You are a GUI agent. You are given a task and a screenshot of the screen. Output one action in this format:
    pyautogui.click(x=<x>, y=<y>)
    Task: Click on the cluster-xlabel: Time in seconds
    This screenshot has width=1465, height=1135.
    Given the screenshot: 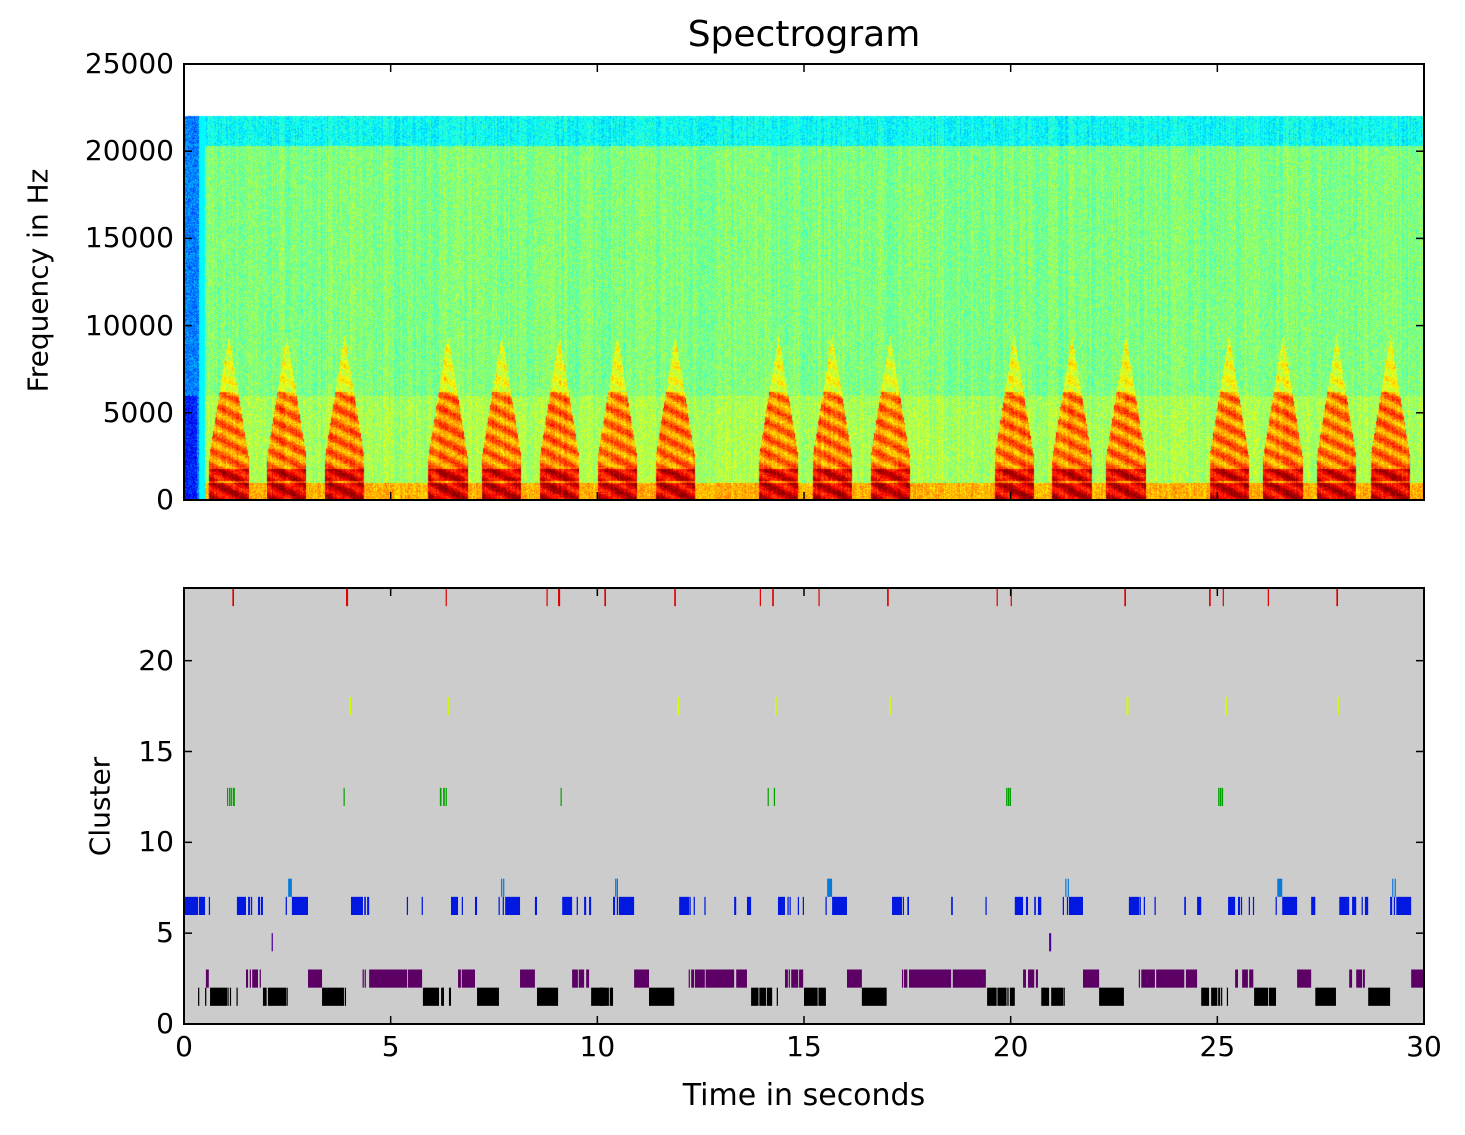 What is the action you would take?
    pyautogui.click(x=804, y=1095)
    